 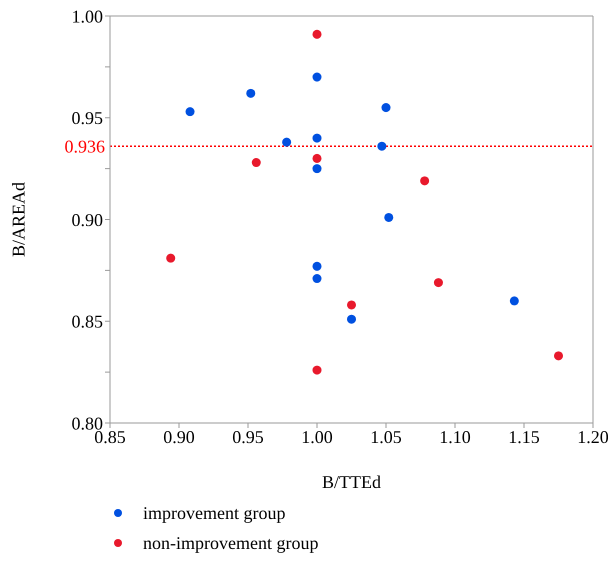 I want to click on x-tick-label: 0.95, so click(x=248, y=436).